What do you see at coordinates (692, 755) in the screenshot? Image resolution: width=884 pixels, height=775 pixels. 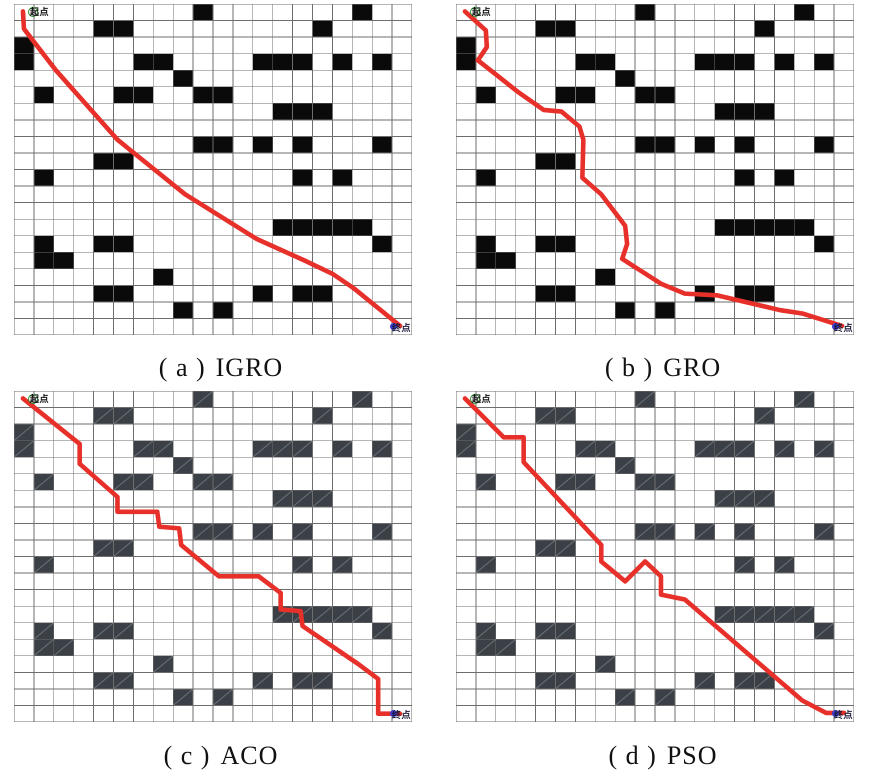 I see `caption-label-d: PSO` at bounding box center [692, 755].